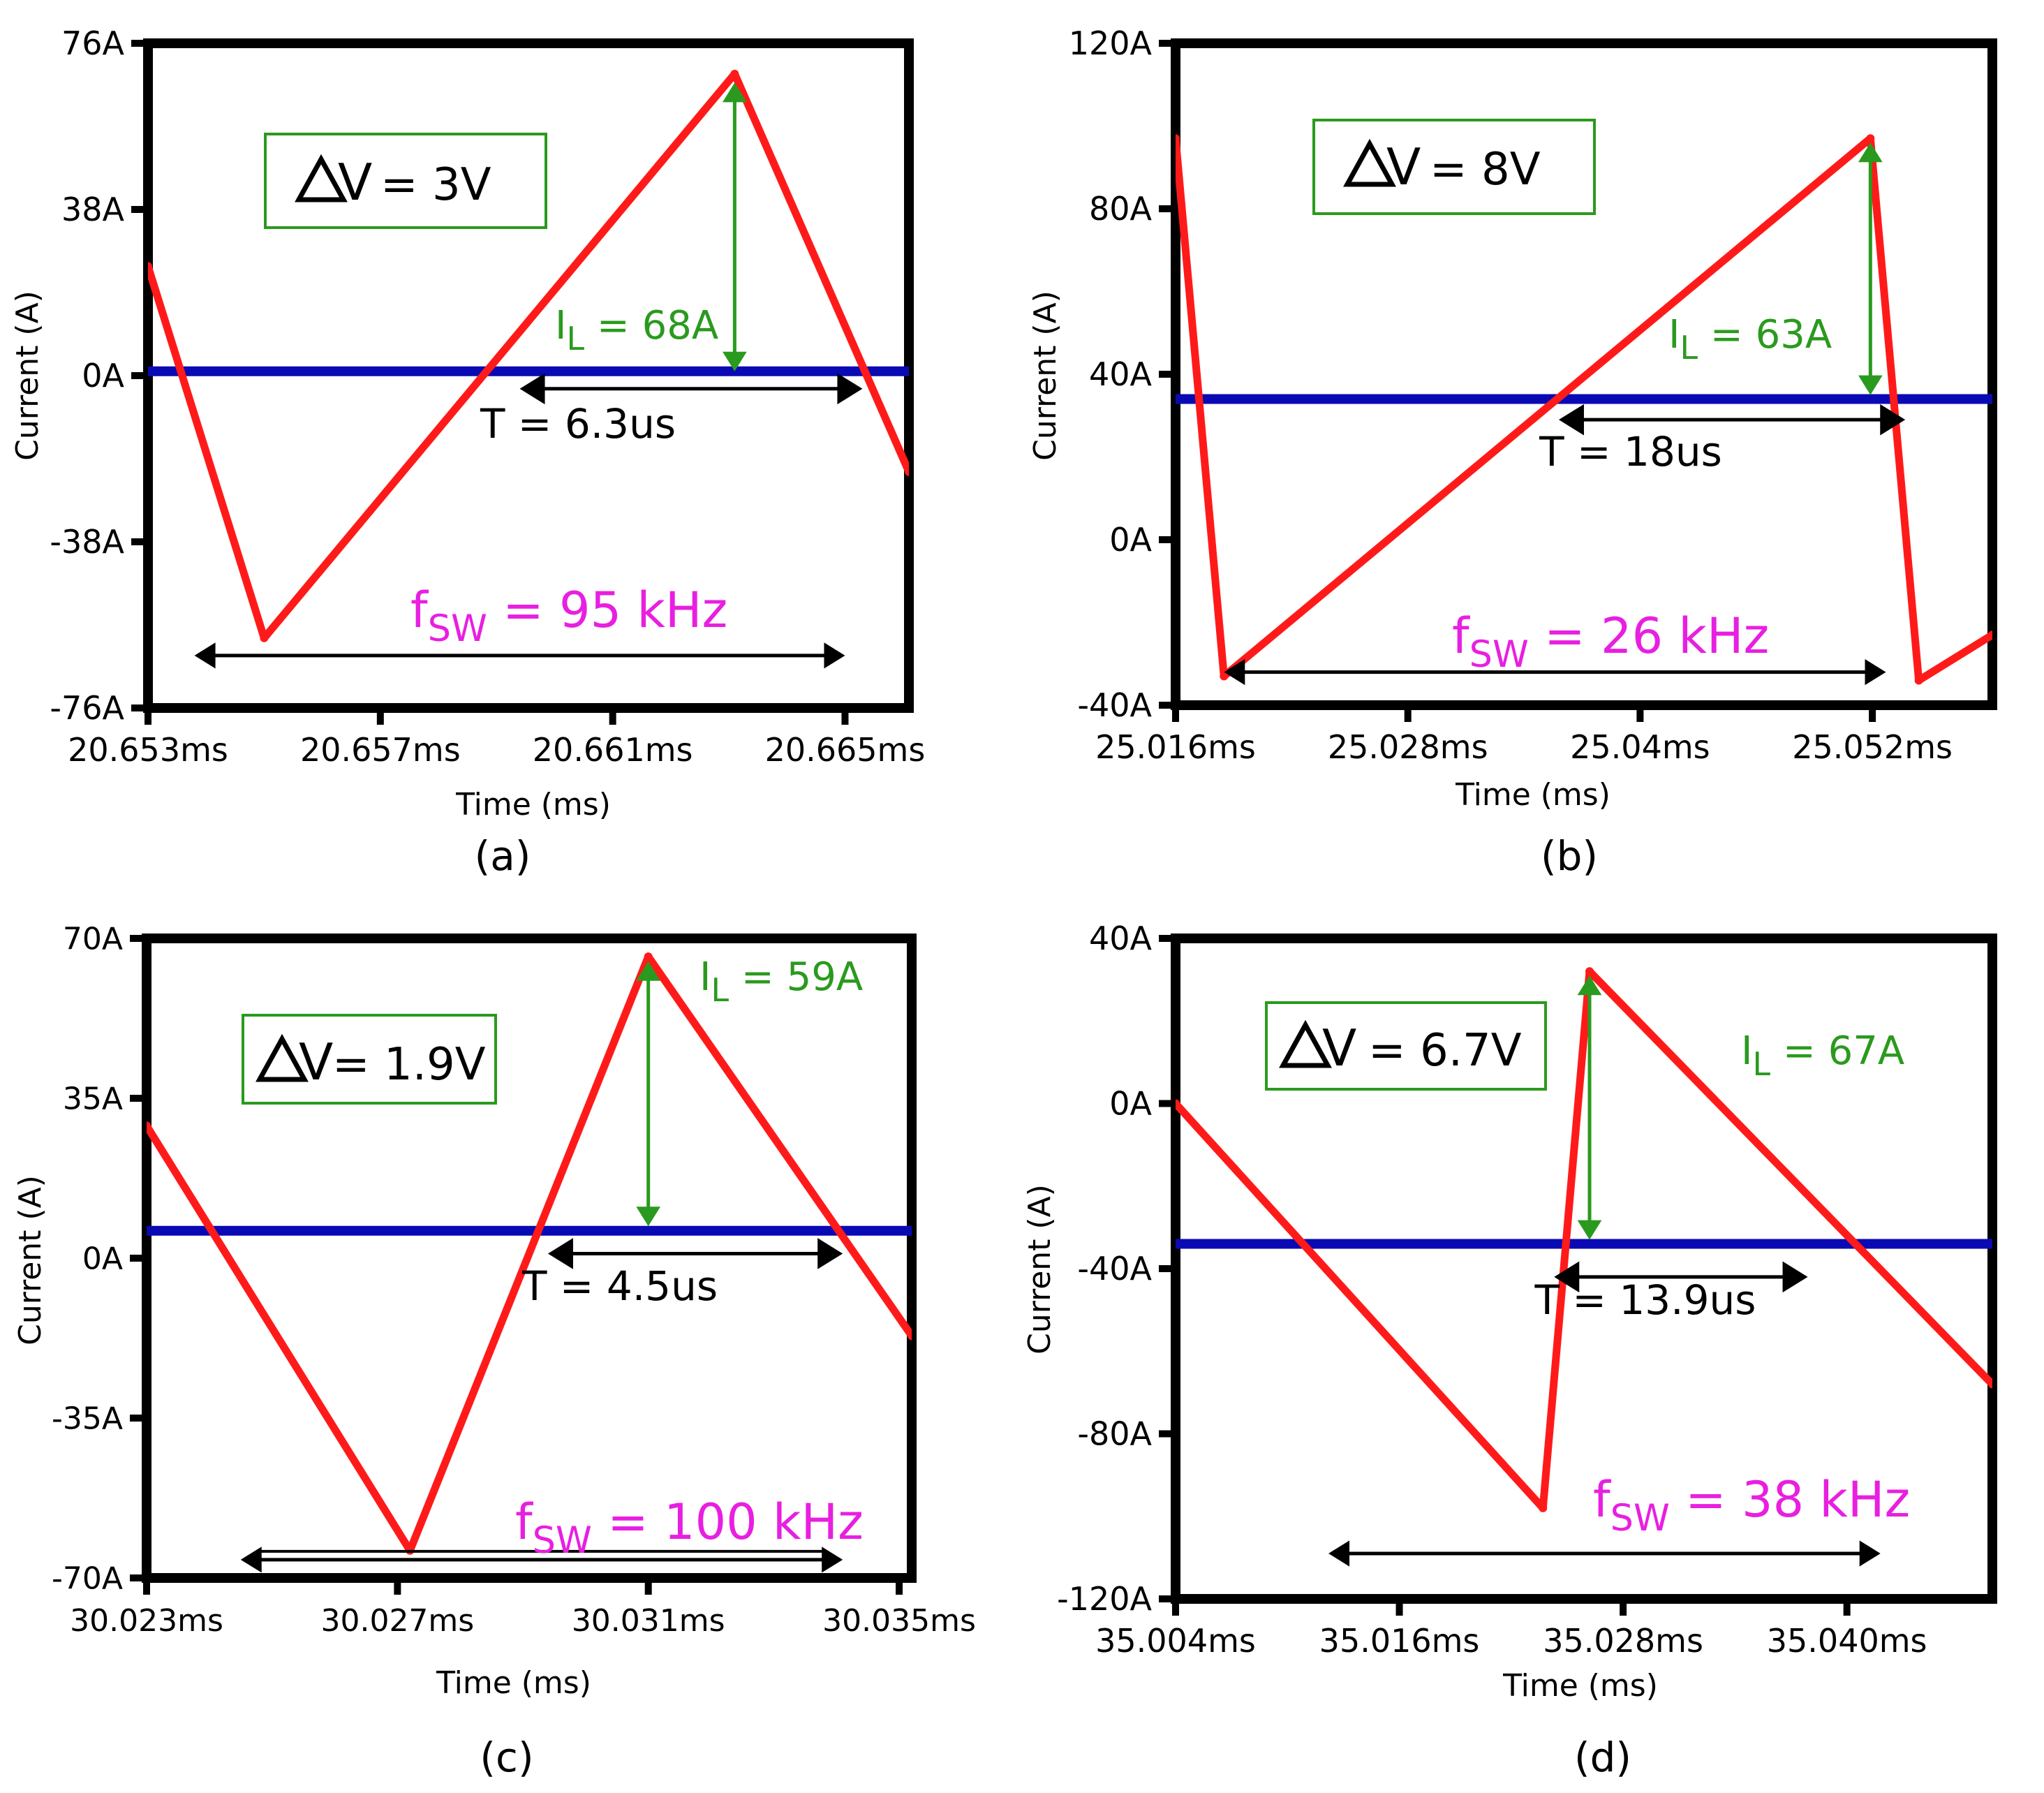 The width and height of the screenshot is (2044, 1793). I want to click on fsw-symbol: f, so click(419, 610).